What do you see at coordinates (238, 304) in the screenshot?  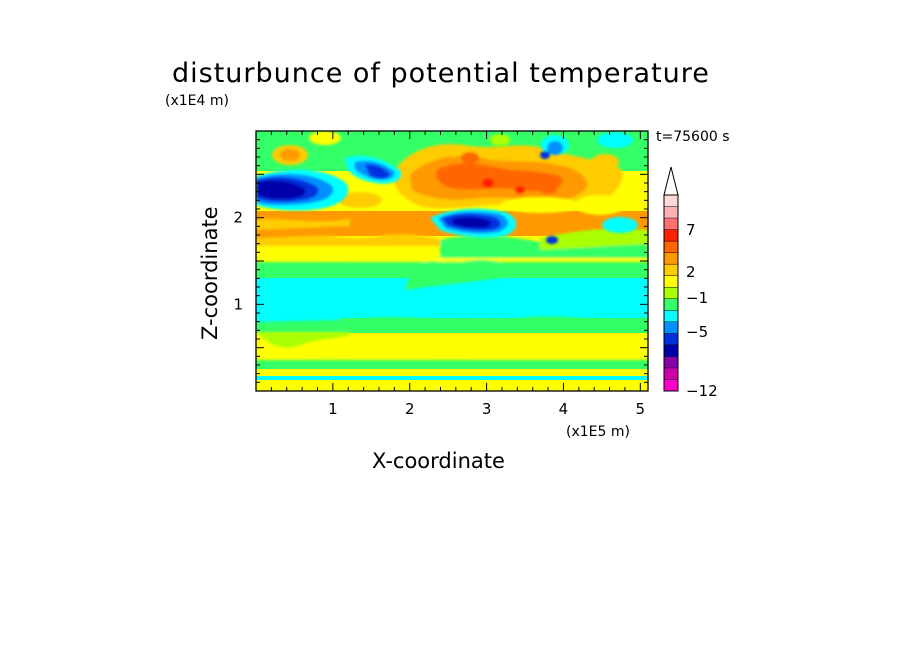 I see `z-tick-label: 1` at bounding box center [238, 304].